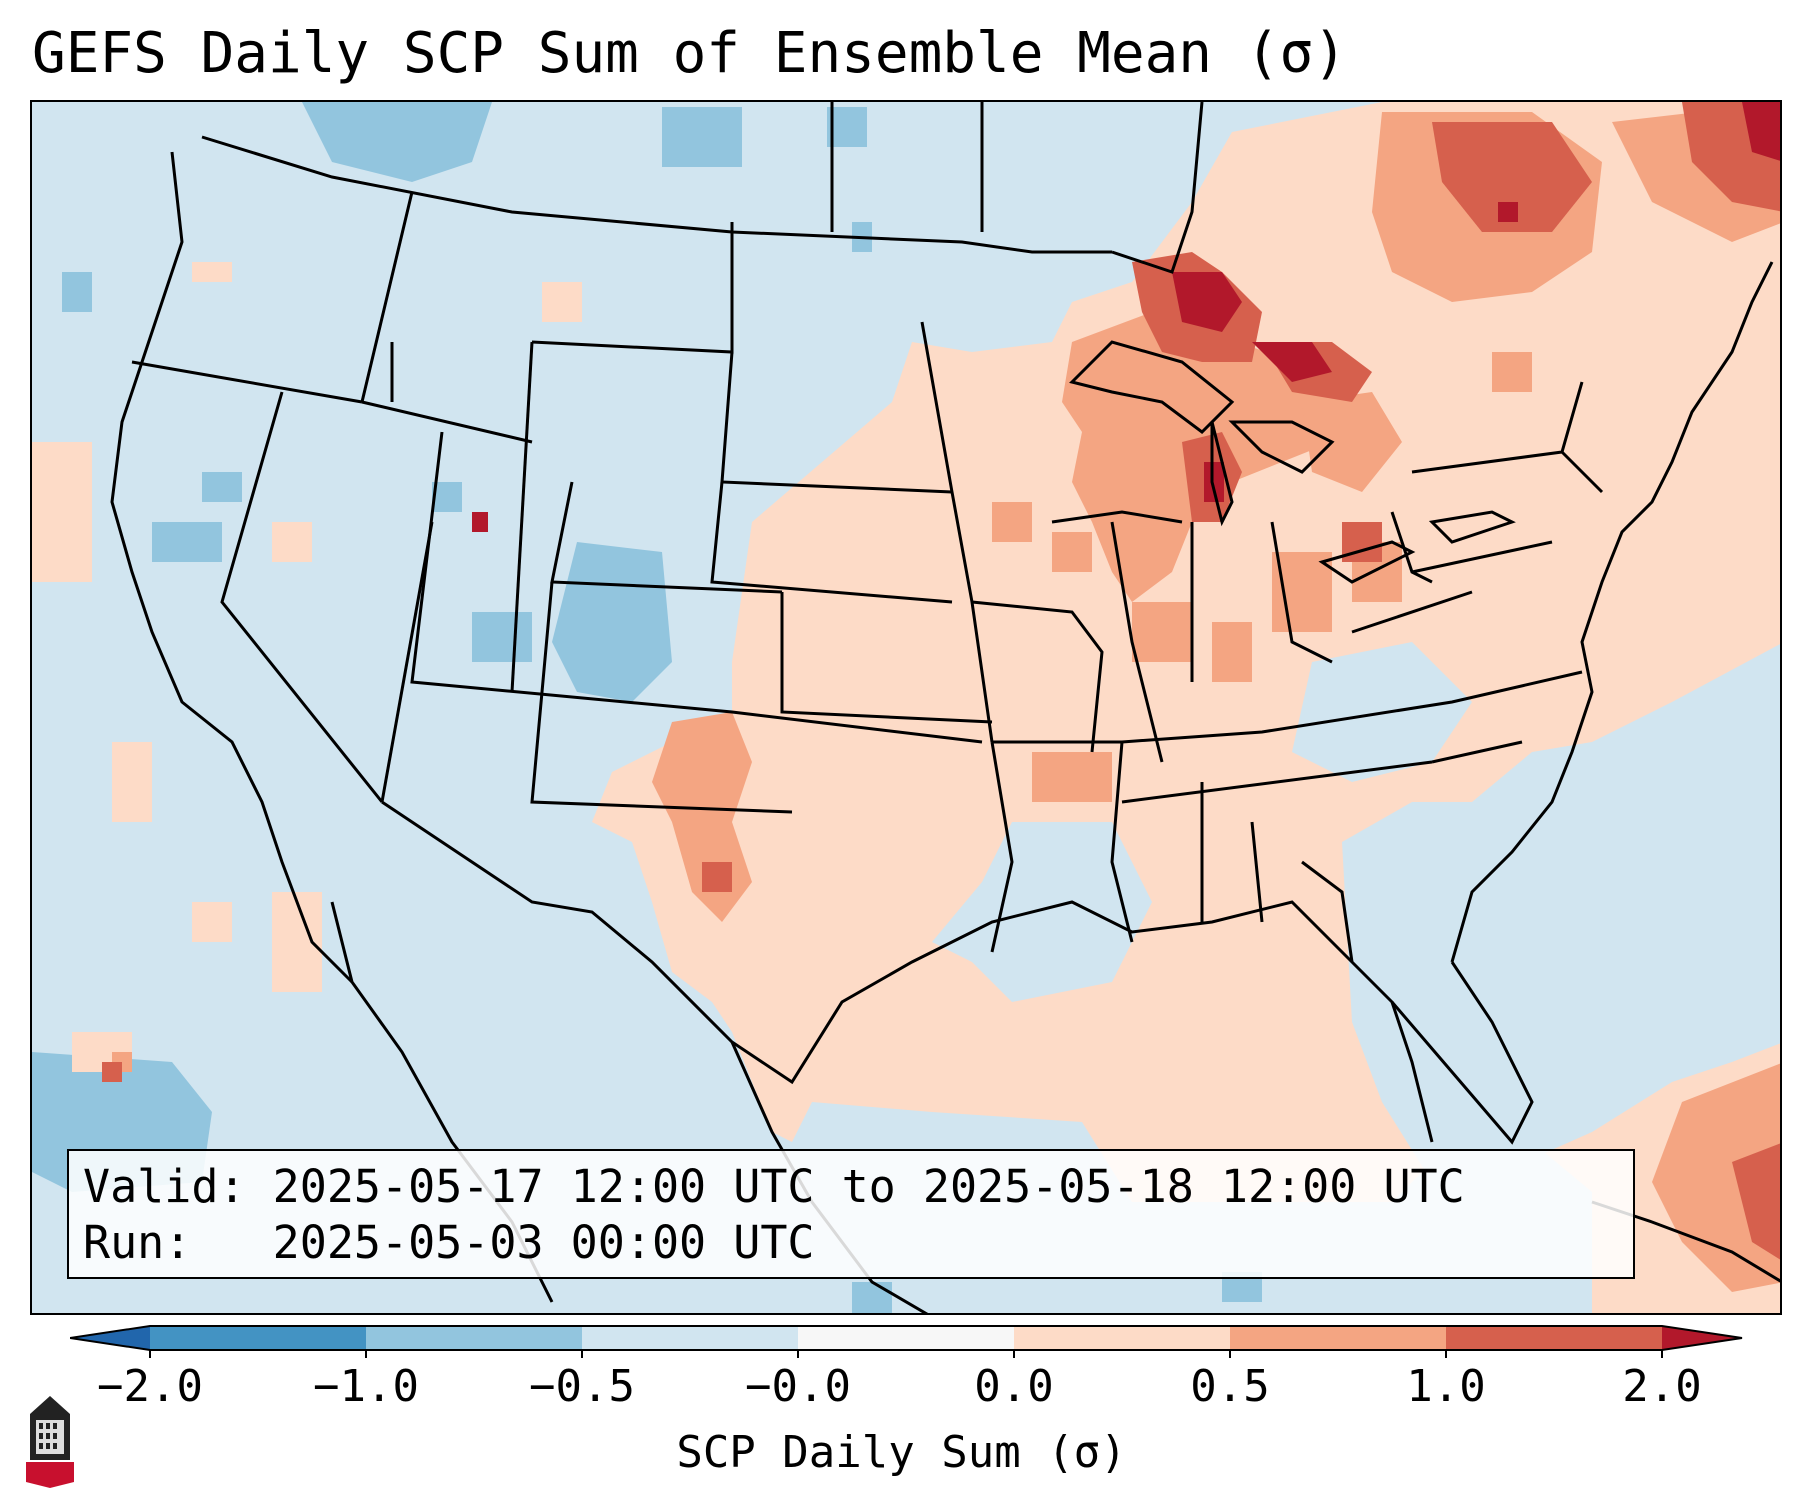 This screenshot has width=1803, height=1506. Describe the element at coordinates (110, 1338) in the screenshot. I see `colorbar-extend-min` at that location.